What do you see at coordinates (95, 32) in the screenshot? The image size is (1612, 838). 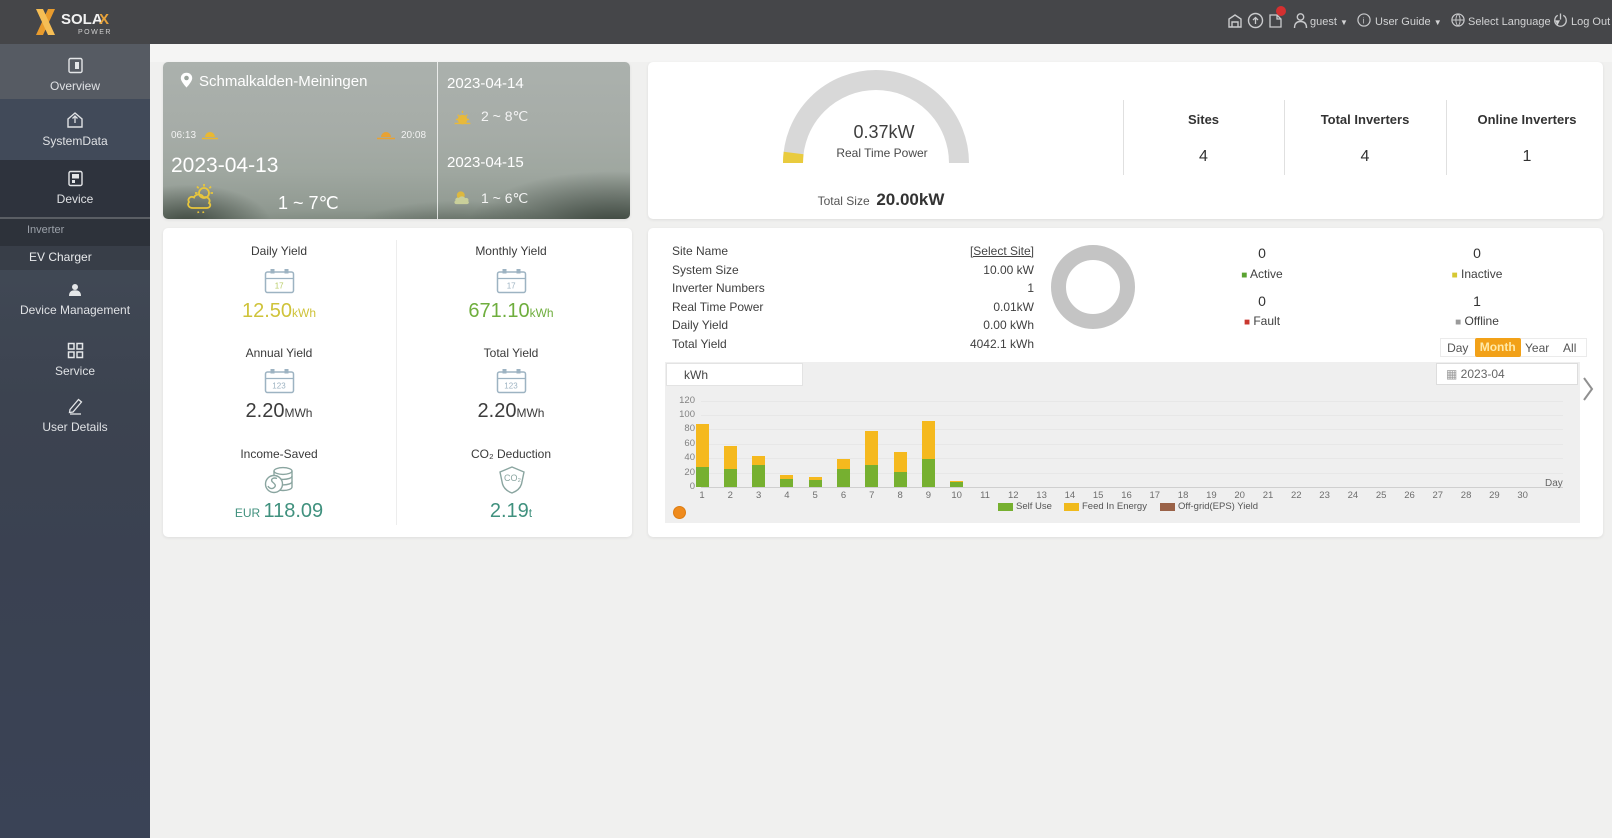 I see `svg-text: POWER` at bounding box center [95, 32].